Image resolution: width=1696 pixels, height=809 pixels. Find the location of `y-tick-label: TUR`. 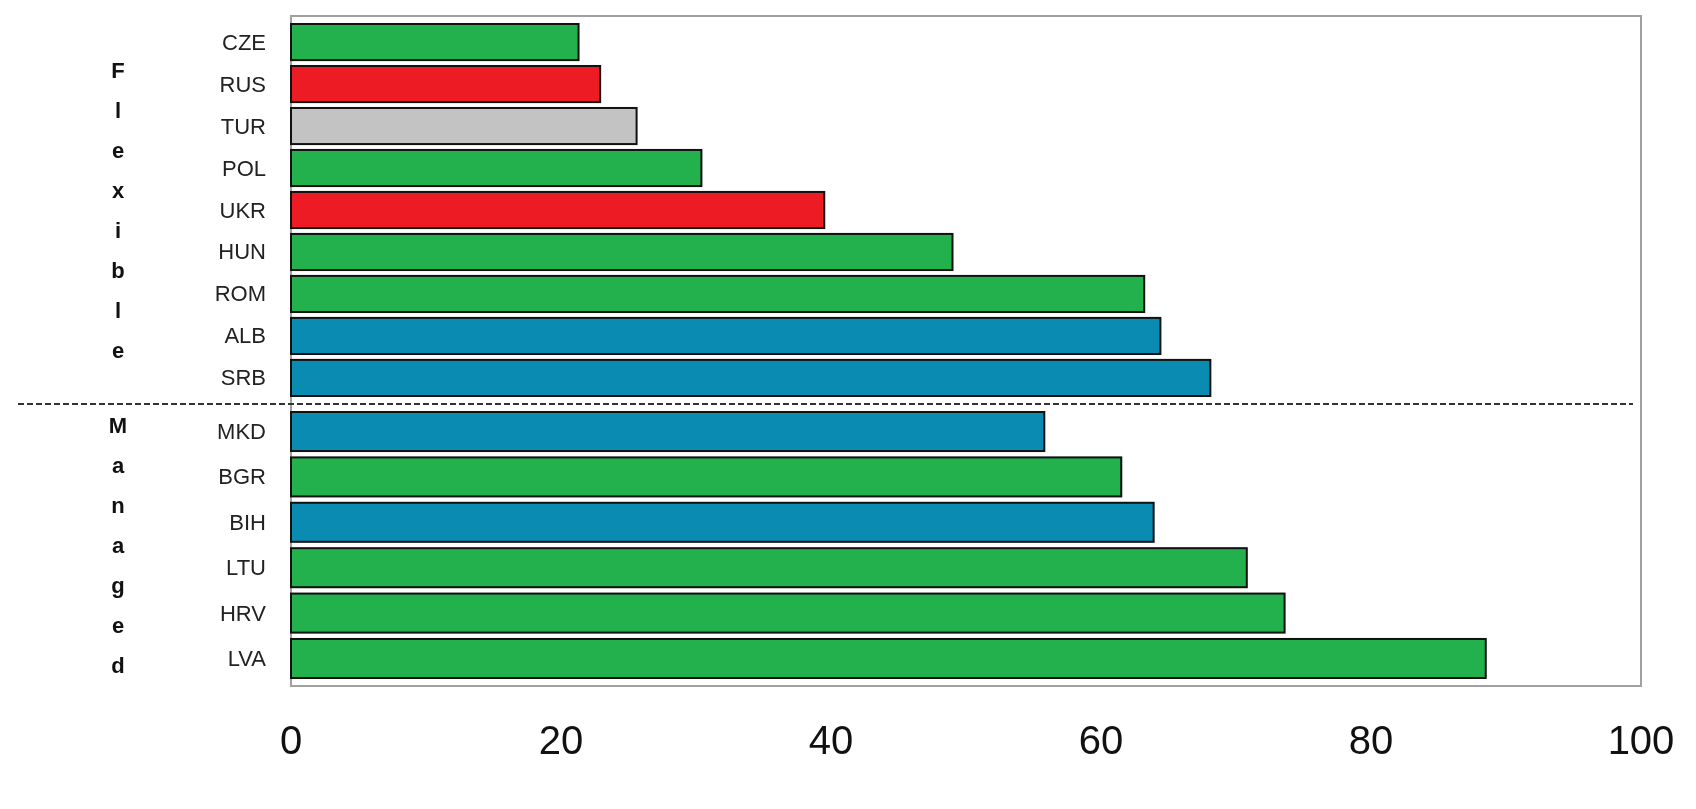

y-tick-label: TUR is located at coordinates (243, 126).